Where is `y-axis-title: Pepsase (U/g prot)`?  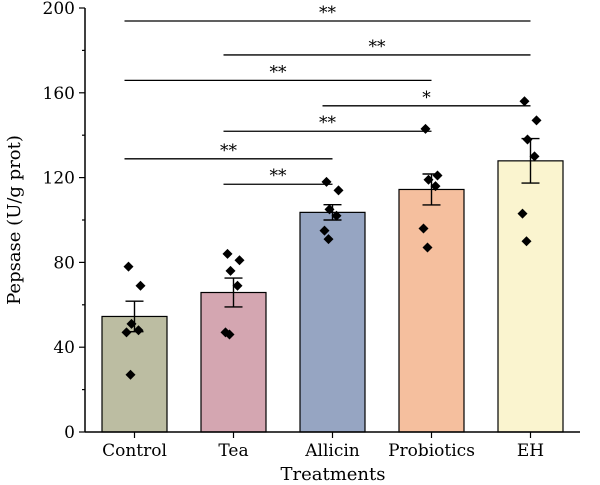
y-axis-title: Pepsase (U/g prot) is located at coordinates (14, 220).